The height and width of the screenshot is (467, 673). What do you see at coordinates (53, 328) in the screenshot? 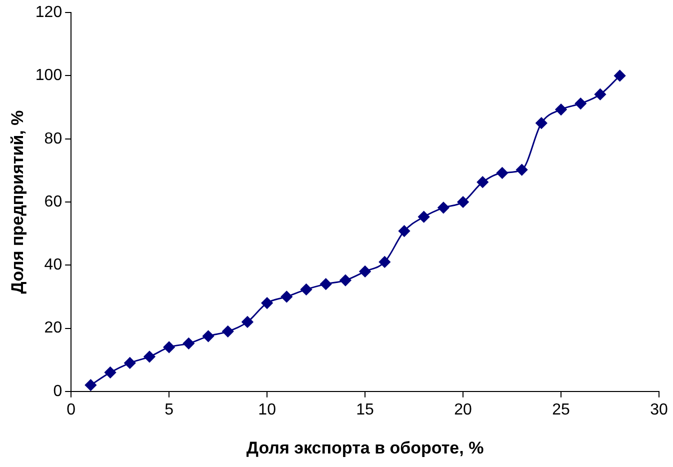
I see `y-tick-label: 20` at bounding box center [53, 328].